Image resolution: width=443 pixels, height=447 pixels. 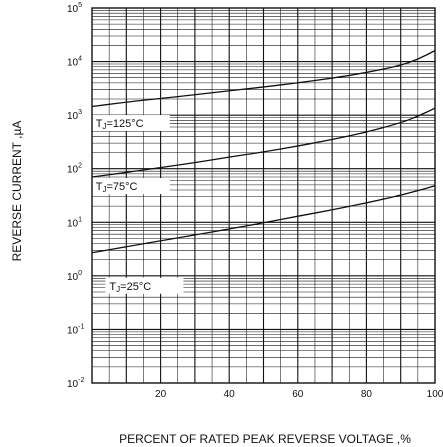 I want to click on y-tick-label: 10³, so click(x=74, y=115).